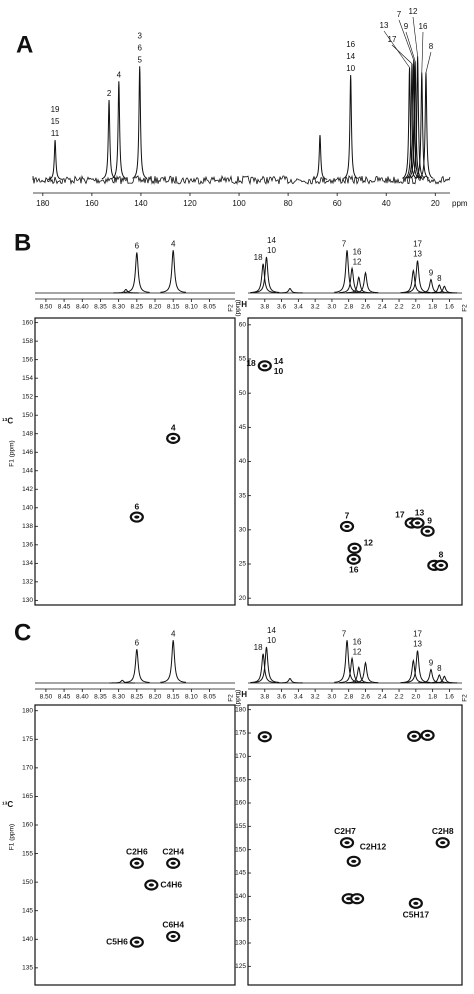 This screenshot has height=994, width=474. What do you see at coordinates (238, 698) in the screenshot?
I see `axis-title: (ppm)` at bounding box center [238, 698].